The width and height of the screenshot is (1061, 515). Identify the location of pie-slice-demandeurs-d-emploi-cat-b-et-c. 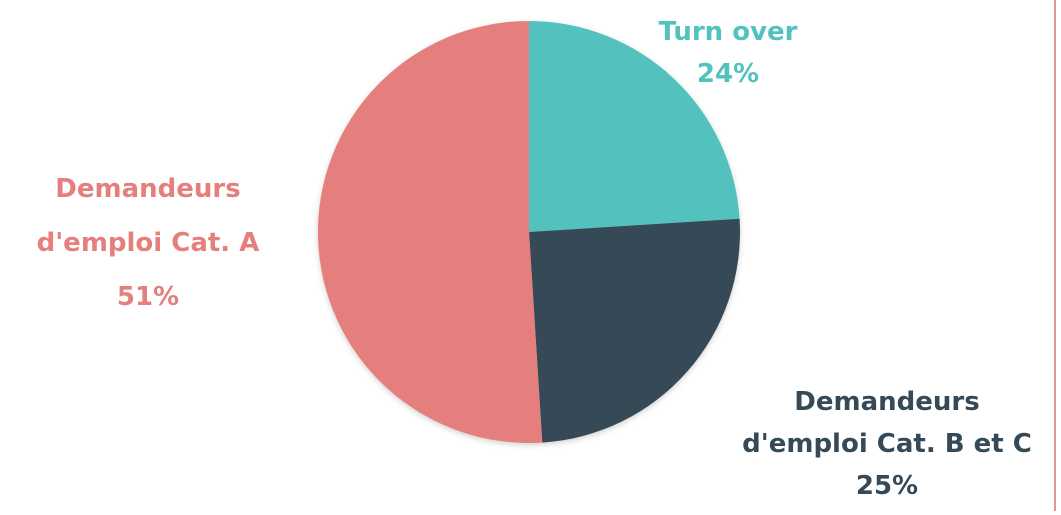
(634, 330).